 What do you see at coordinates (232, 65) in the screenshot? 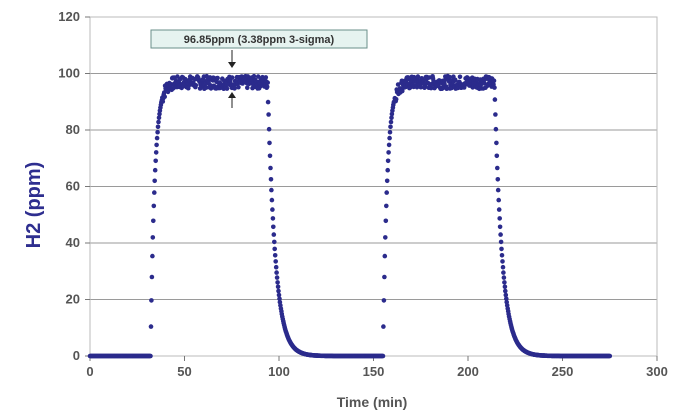
I see `annotation-arrowhead-down` at bounding box center [232, 65].